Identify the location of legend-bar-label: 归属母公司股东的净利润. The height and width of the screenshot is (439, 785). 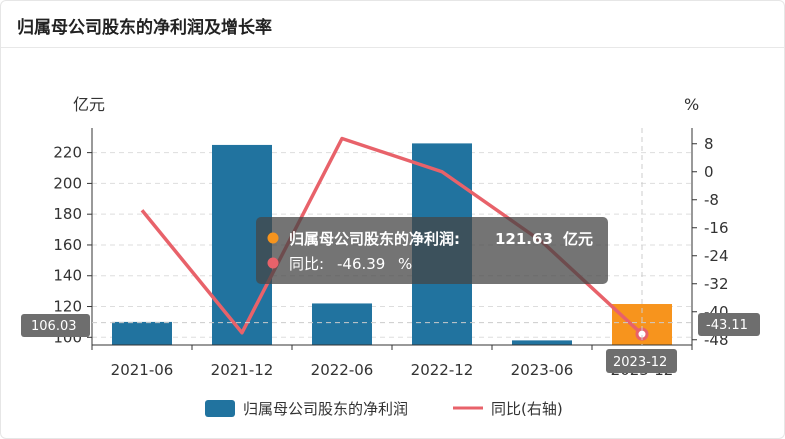
(325, 409).